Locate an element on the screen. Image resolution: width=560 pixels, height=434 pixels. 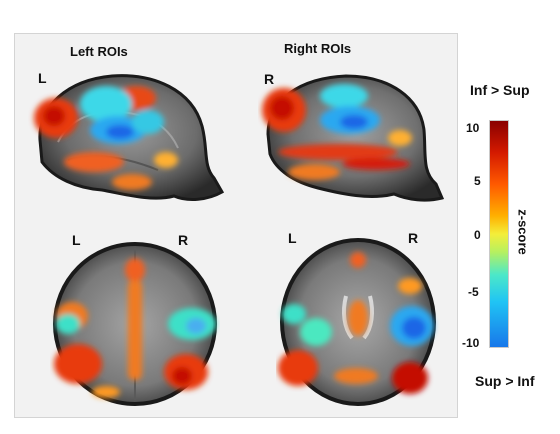
right-rois-title: Right ROIs is located at coordinates (318, 48).